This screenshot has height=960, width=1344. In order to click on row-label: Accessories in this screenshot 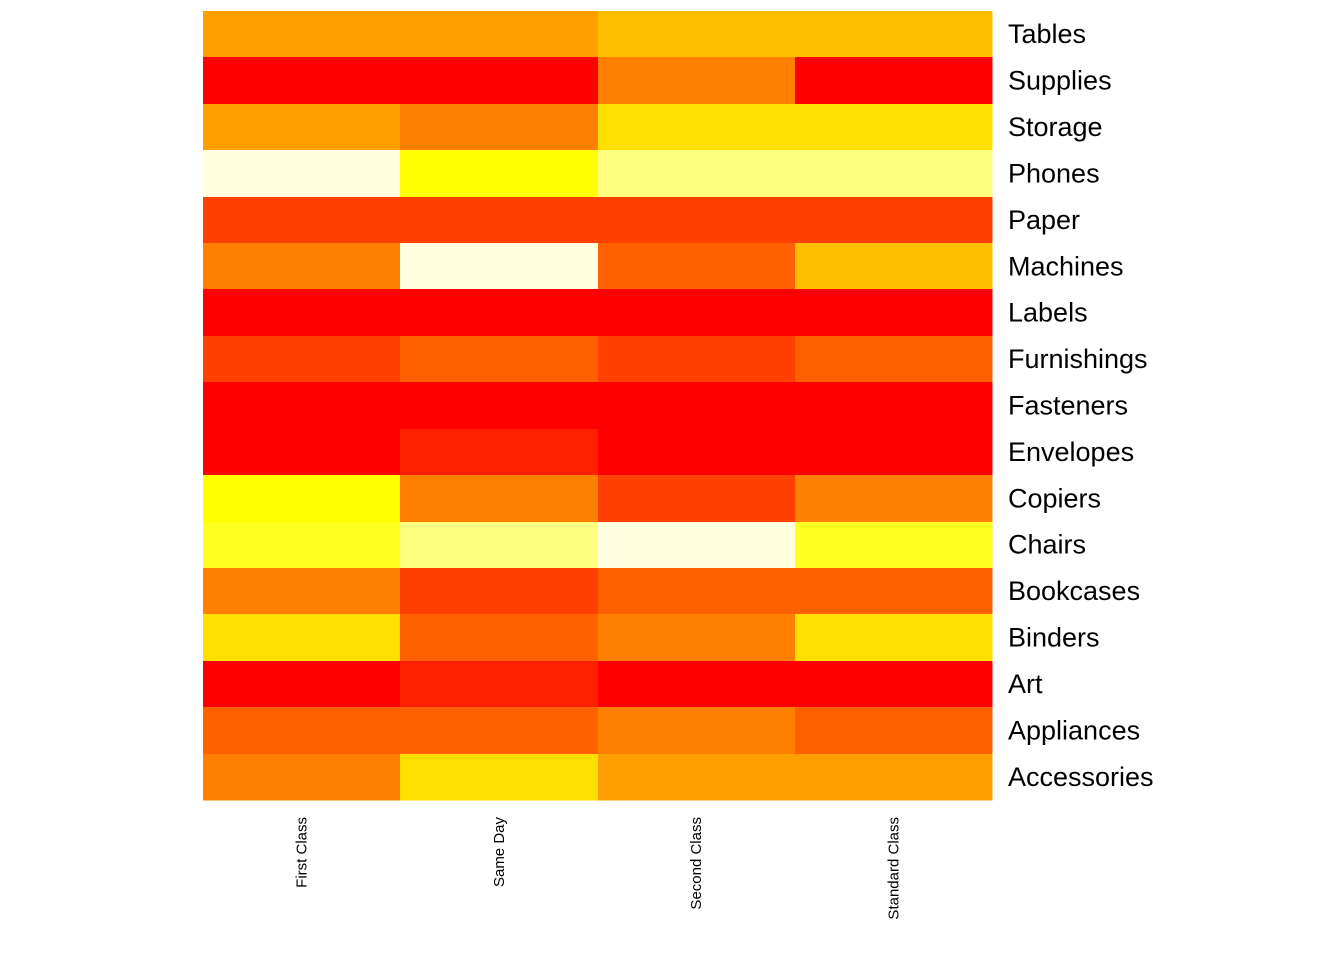, I will do `click(1081, 777)`.